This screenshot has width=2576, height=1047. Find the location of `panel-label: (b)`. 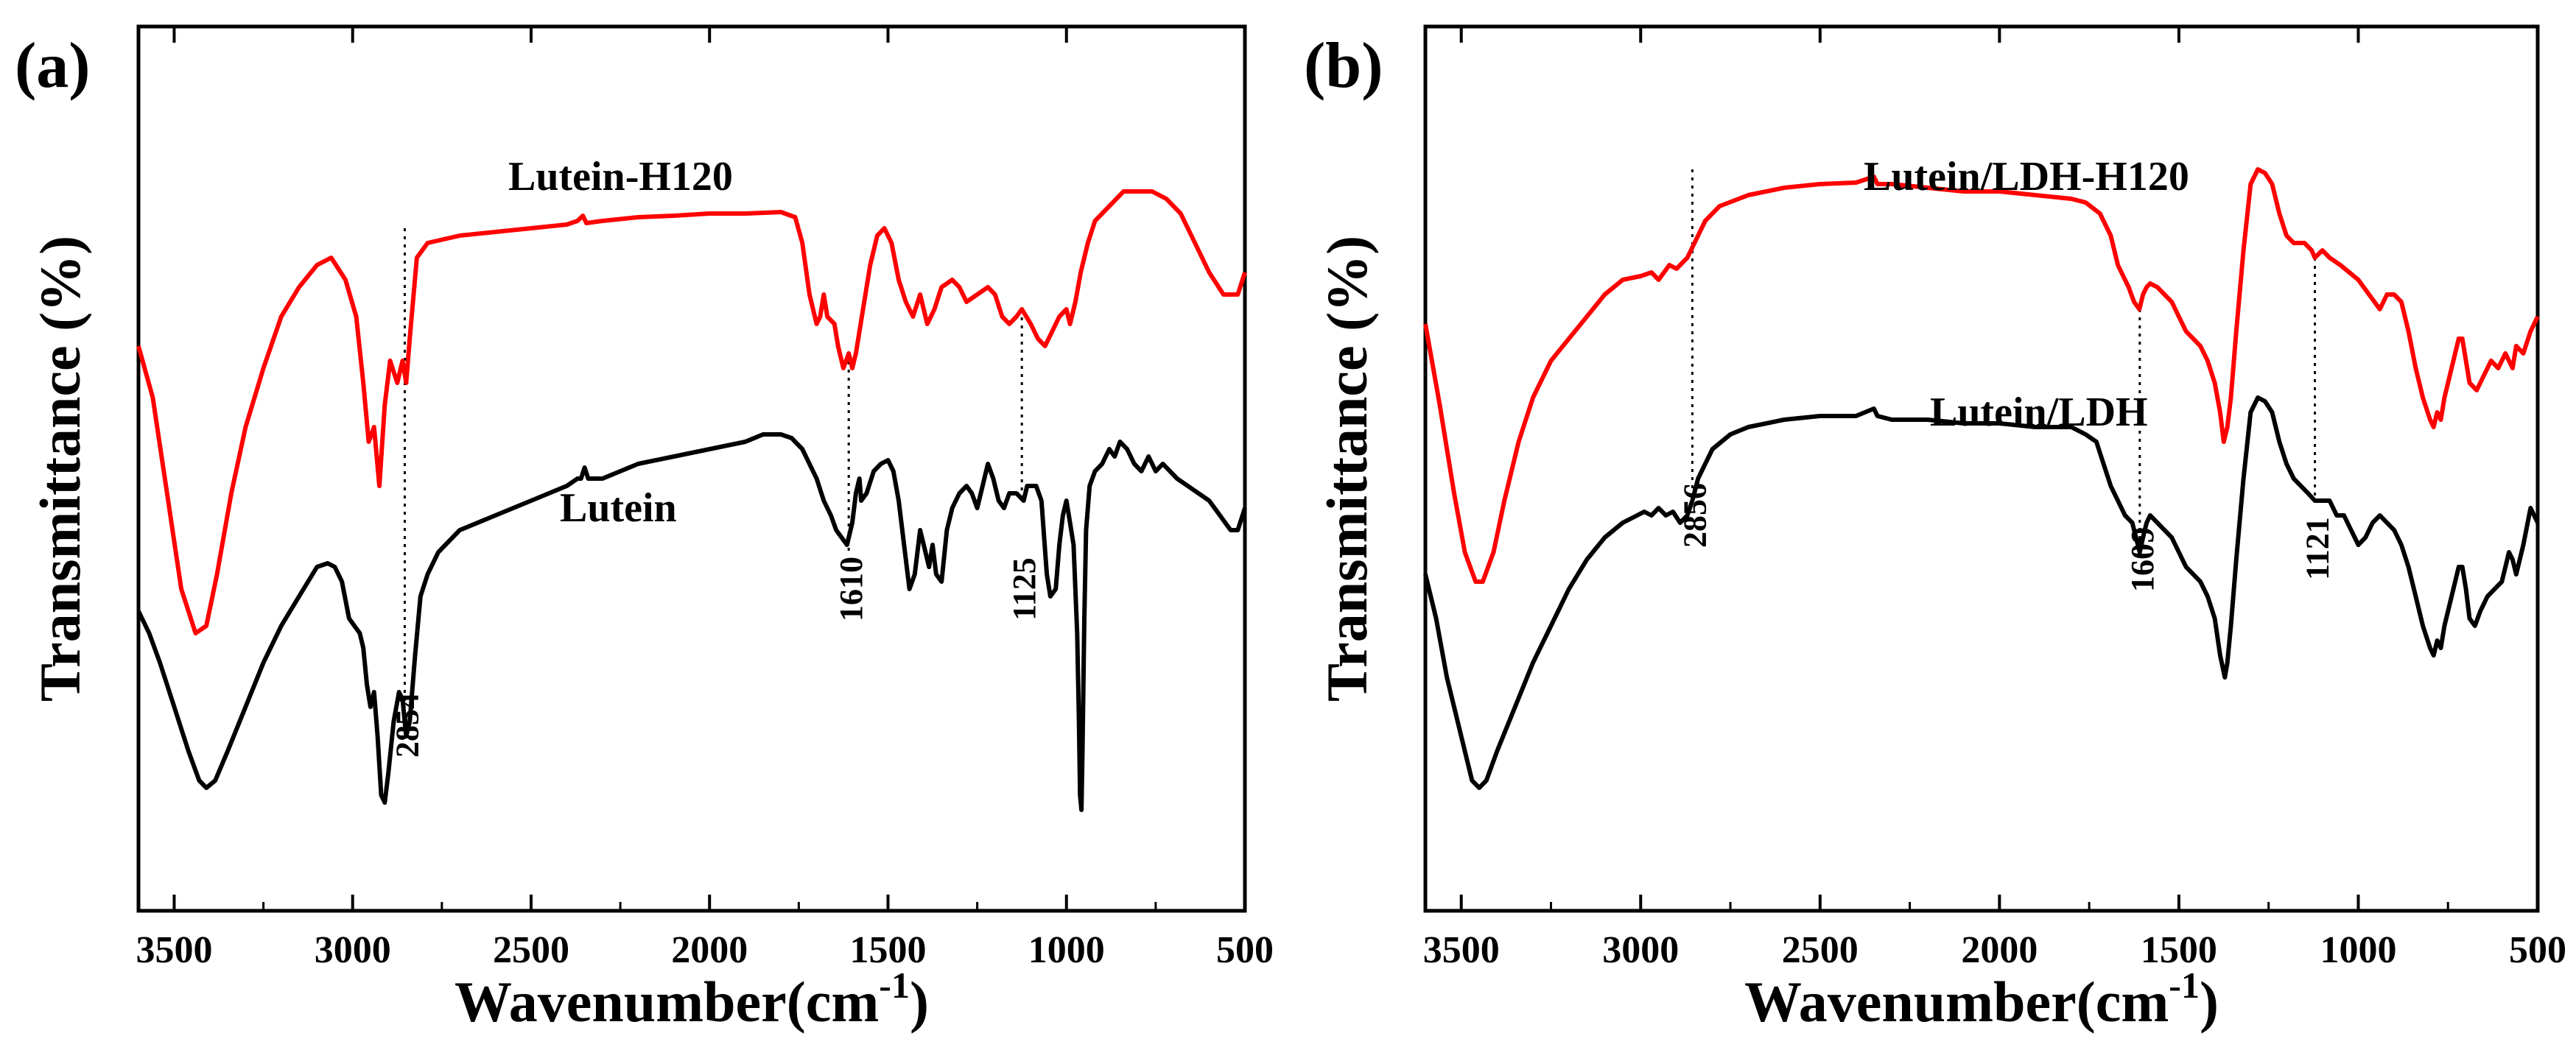

panel-label: (b) is located at coordinates (1343, 66).